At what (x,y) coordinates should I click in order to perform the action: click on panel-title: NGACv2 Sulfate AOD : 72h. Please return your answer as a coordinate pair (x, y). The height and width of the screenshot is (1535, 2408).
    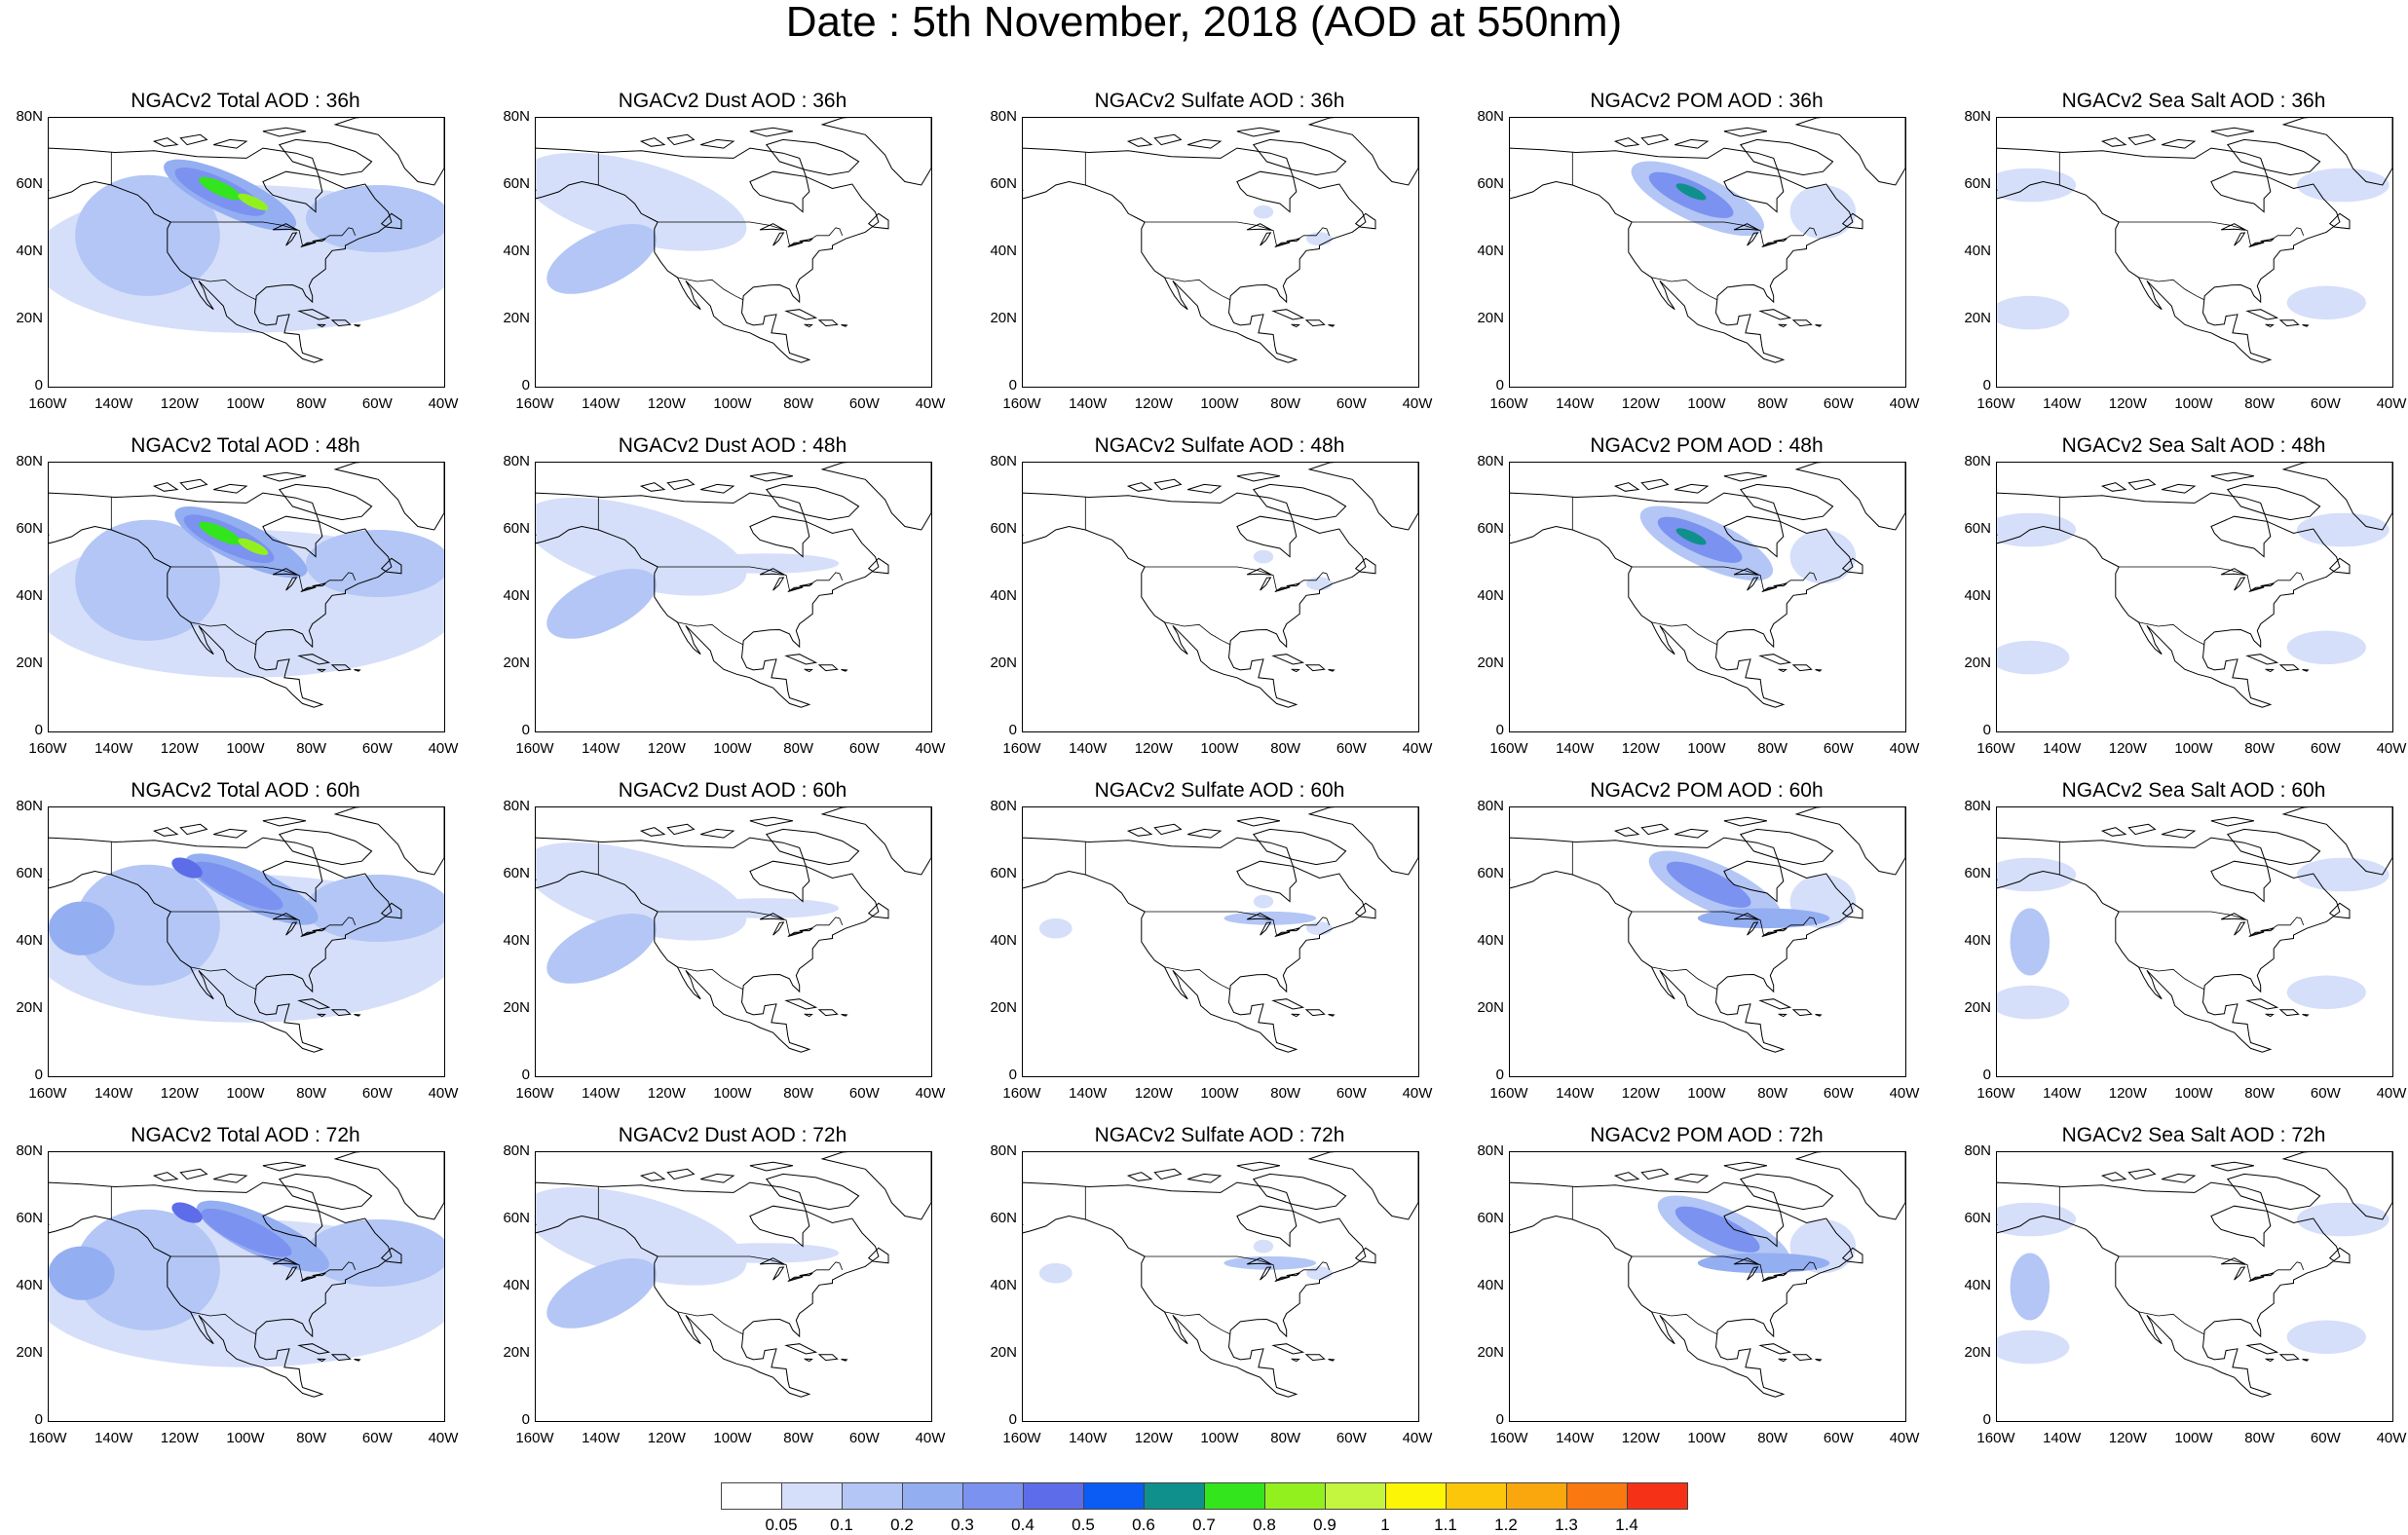
    Looking at the image, I should click on (1219, 1135).